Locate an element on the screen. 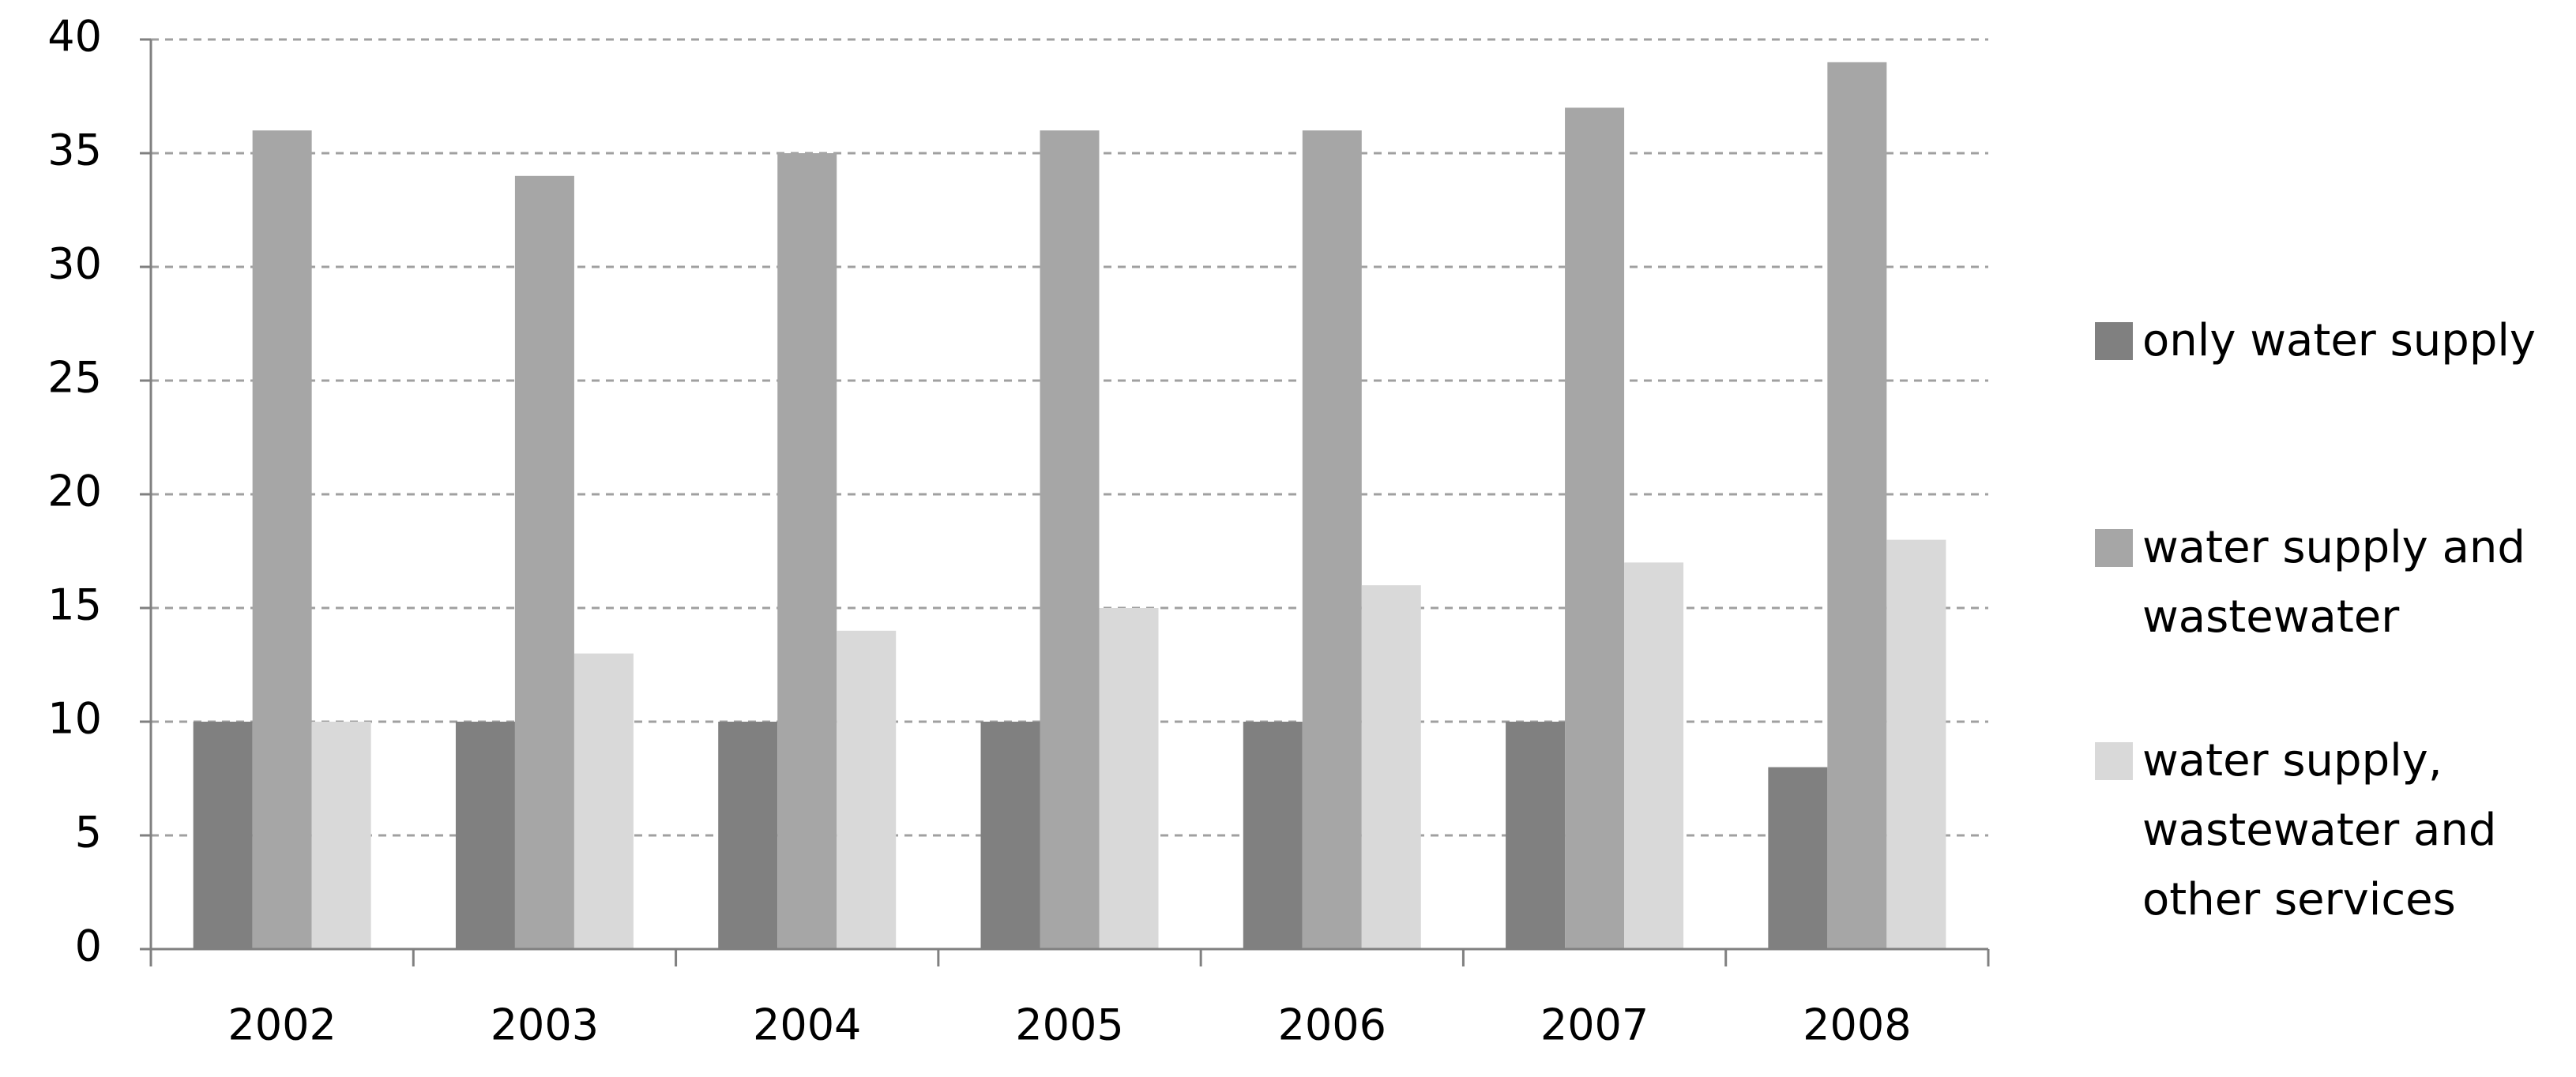 The image size is (2576, 1077). legend-item: water supply and wastewater is located at coordinates (2332, 582).